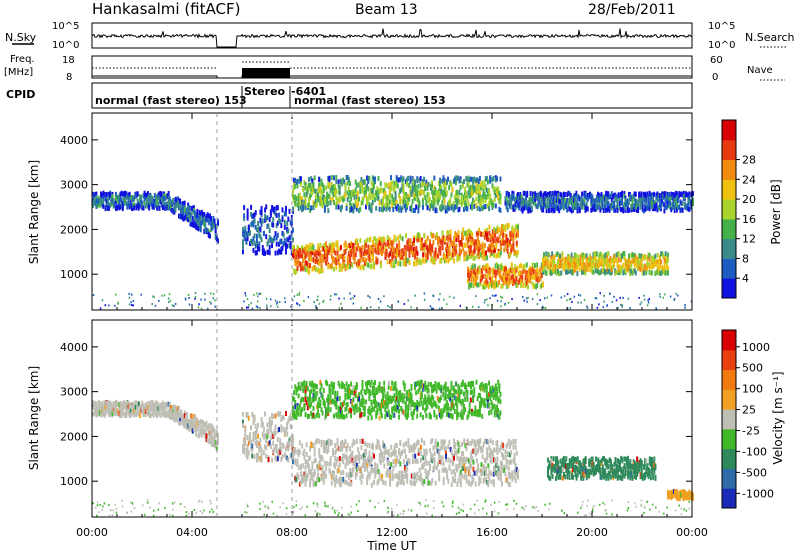 The image size is (800, 554). Describe the element at coordinates (74, 140) in the screenshot. I see `y-tick-label: 4000` at that location.